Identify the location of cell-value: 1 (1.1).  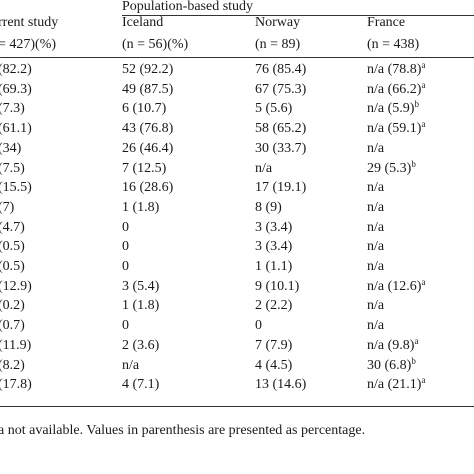
(274, 266).